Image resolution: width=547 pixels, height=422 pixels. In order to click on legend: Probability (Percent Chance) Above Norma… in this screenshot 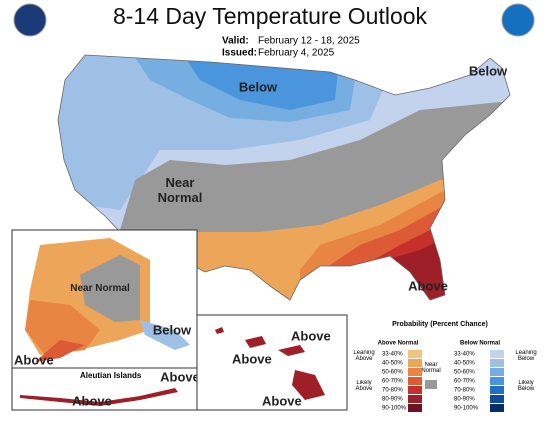, I will do `click(445, 366)`.